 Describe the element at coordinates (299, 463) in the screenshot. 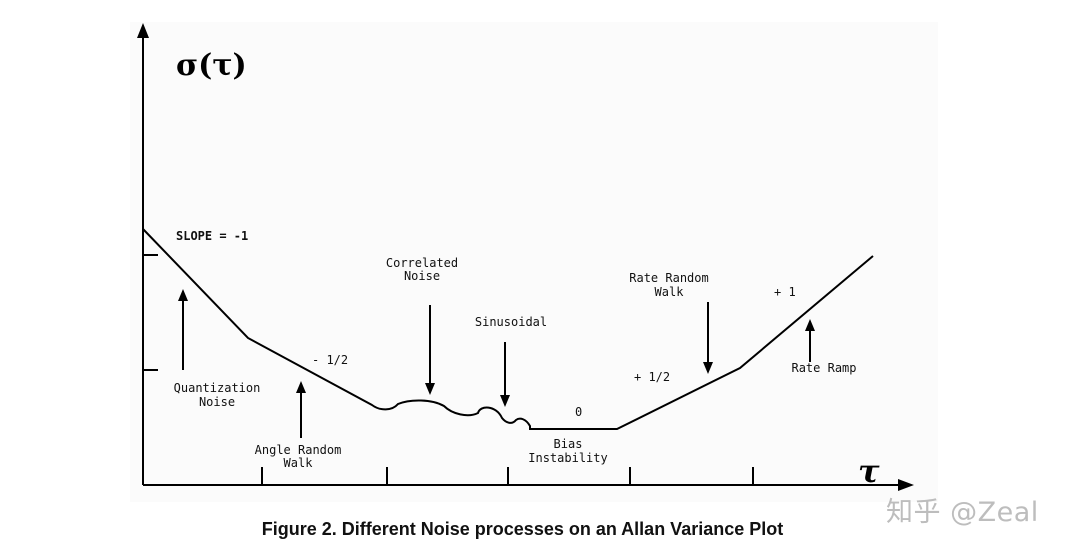

I see `angle-random-walk-label-line2: Walk` at that location.